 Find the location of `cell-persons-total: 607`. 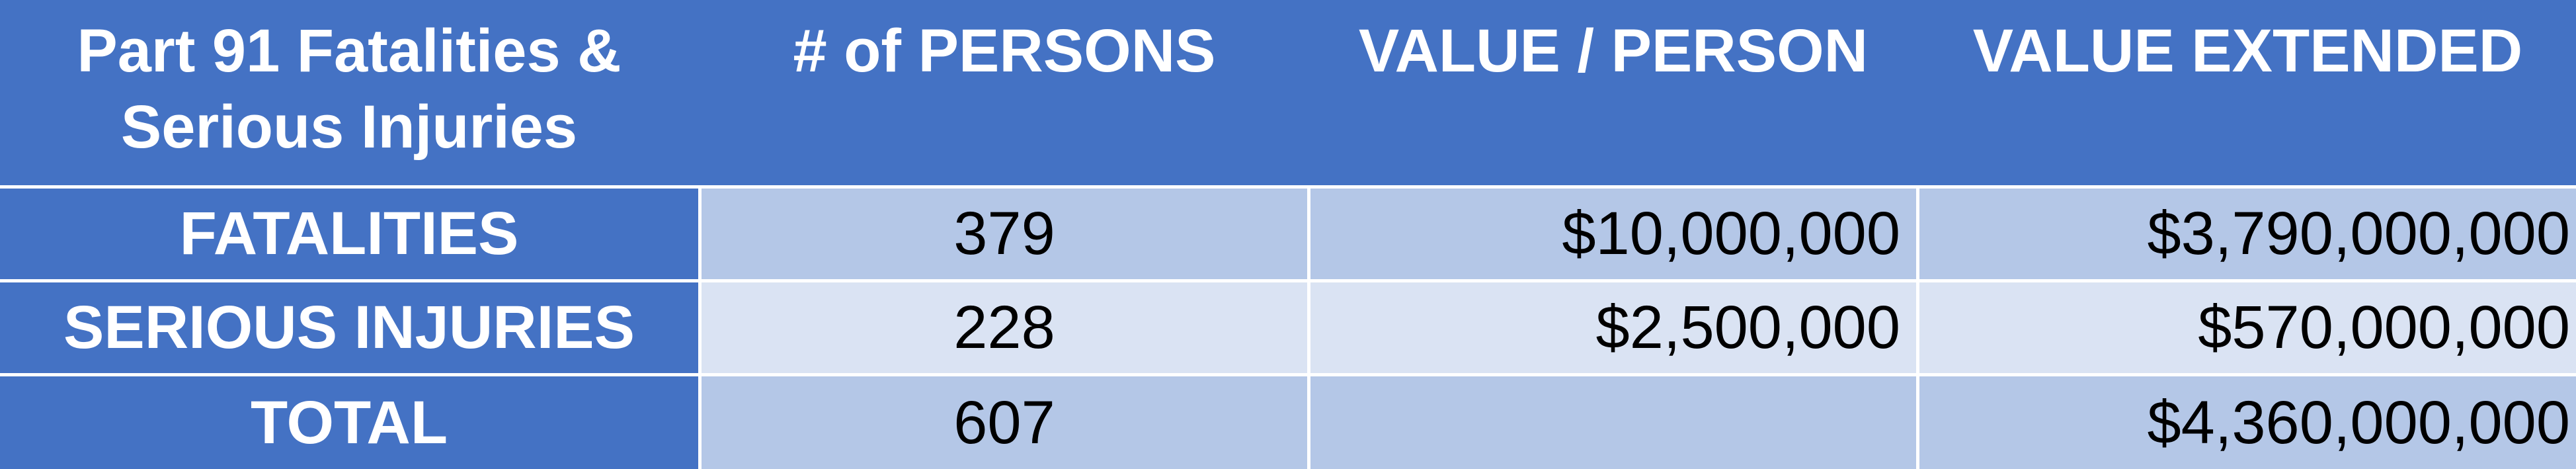

cell-persons-total: 607 is located at coordinates (1005, 422).